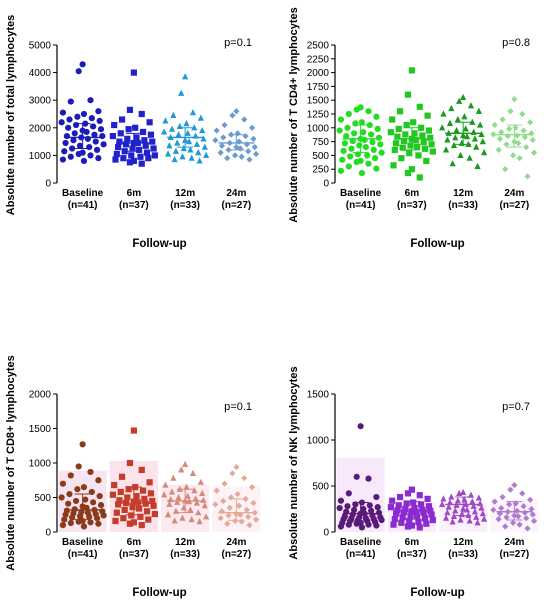  Describe the element at coordinates (318, 73) in the screenshot. I see `y-tick-label: 2000` at that location.